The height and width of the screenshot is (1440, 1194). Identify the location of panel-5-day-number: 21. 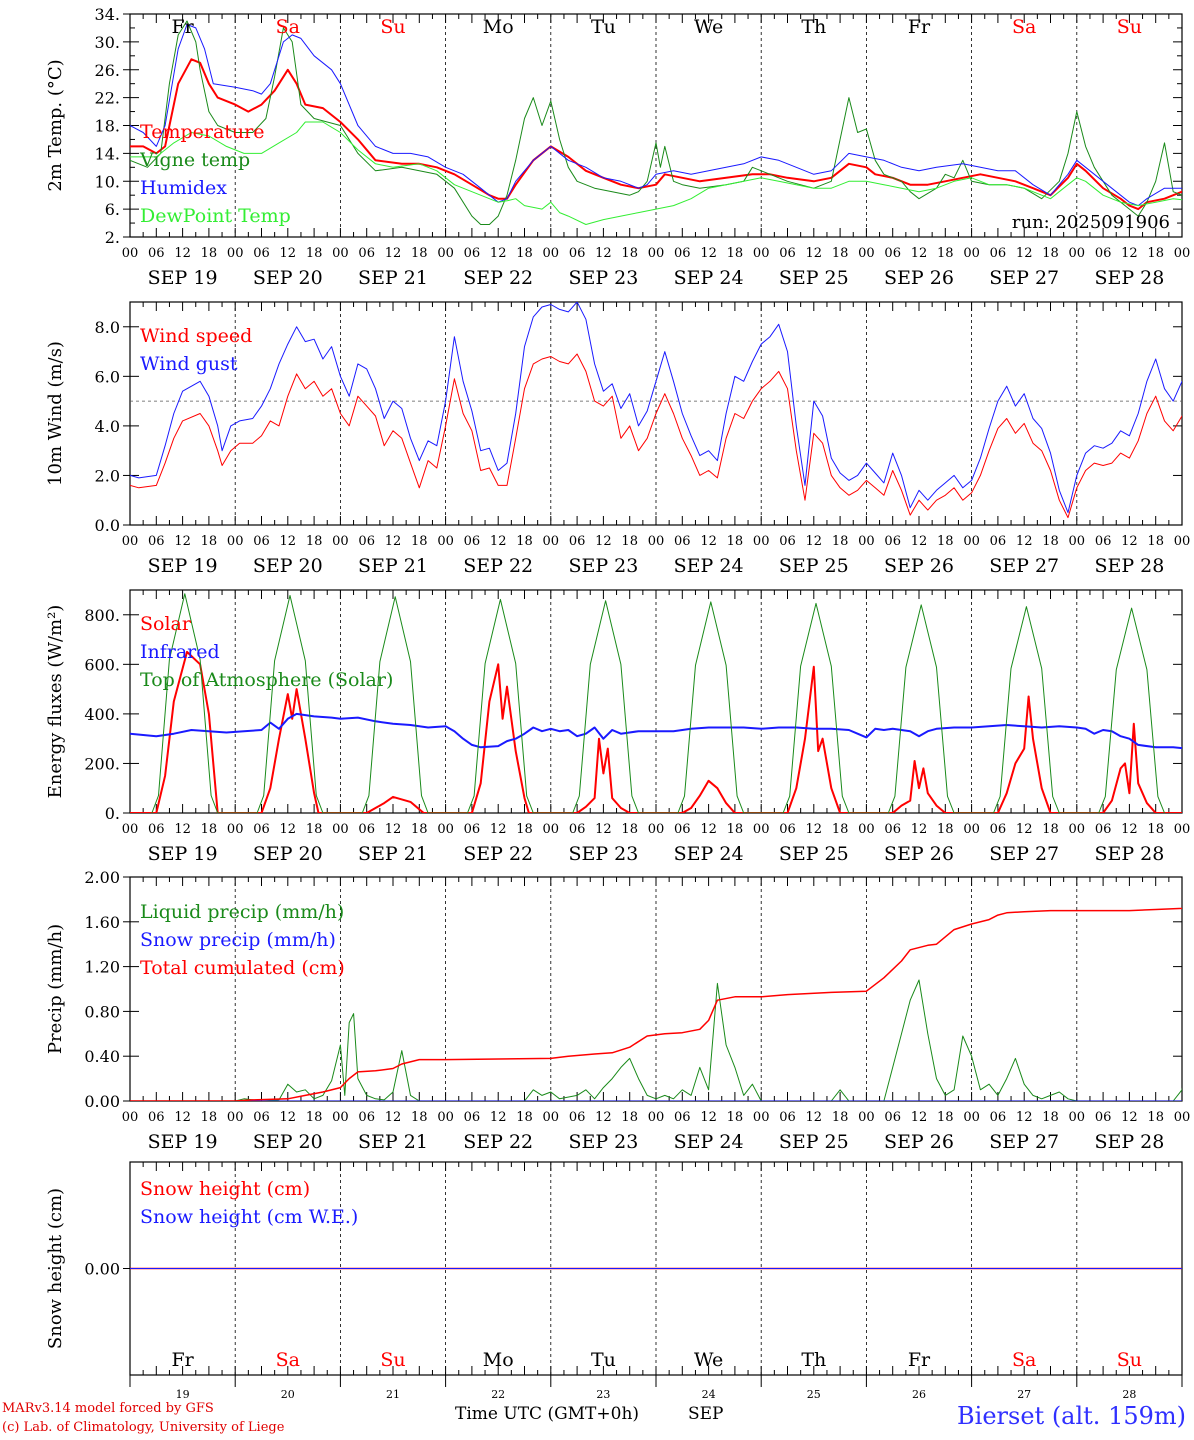
(393, 1394).